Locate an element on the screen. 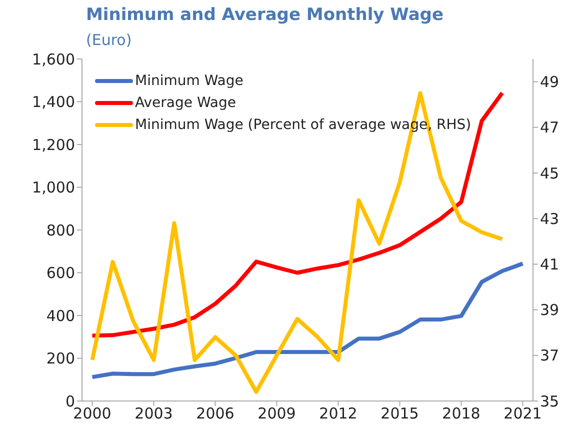 This screenshot has width=579, height=441. y-tick-label: 600 is located at coordinates (60, 273).